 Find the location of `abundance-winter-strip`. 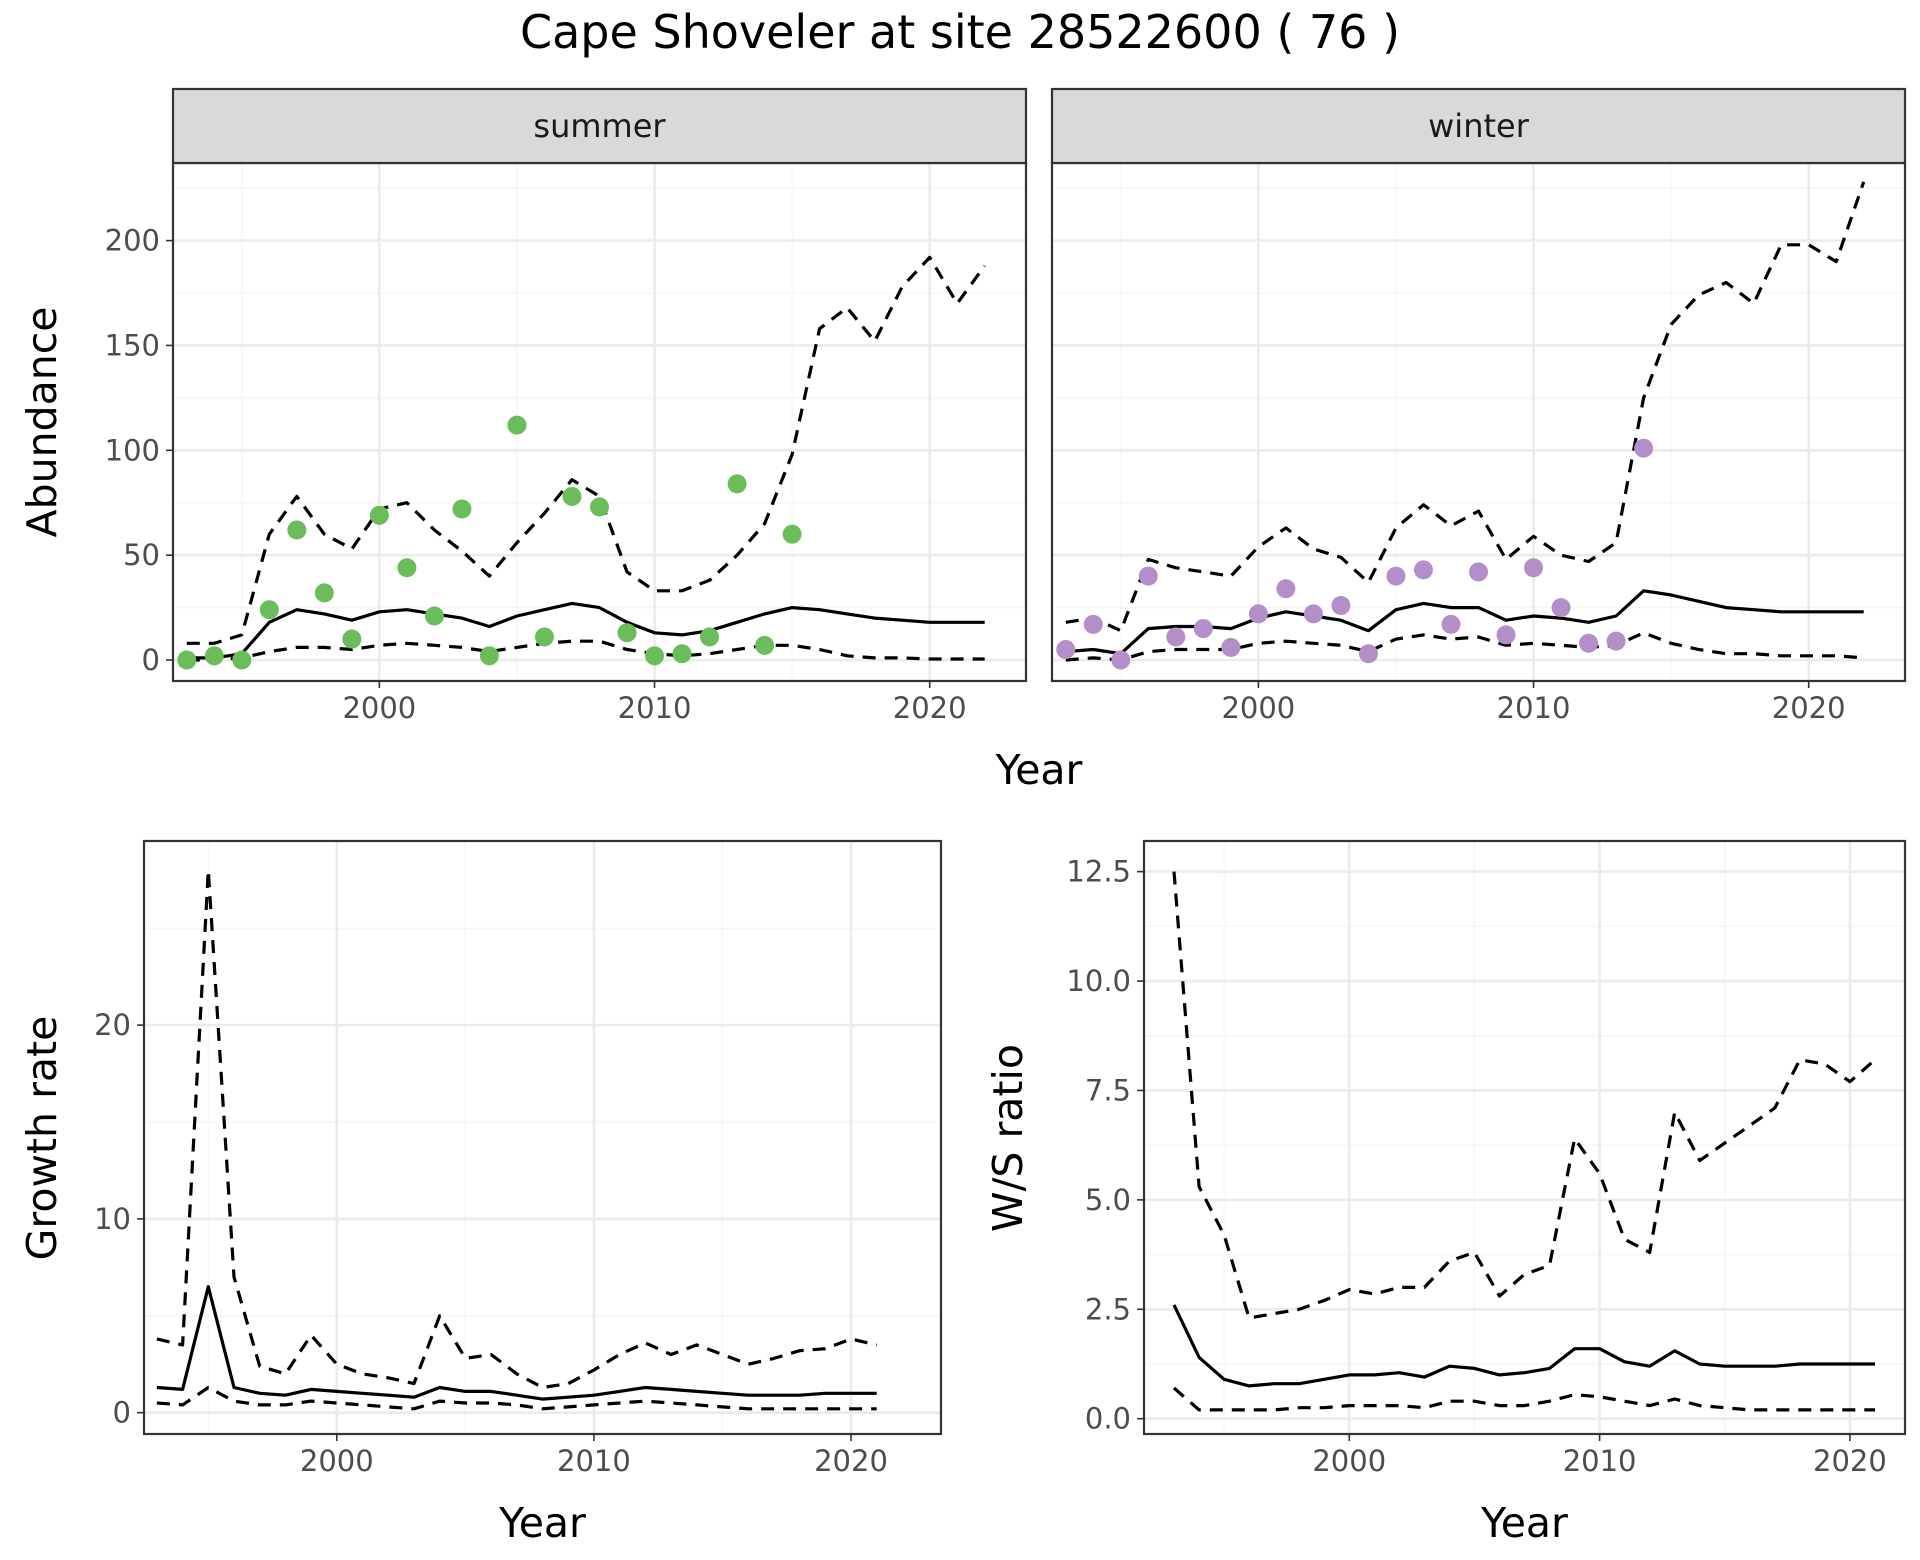

abundance-winter-strip is located at coordinates (1478, 126).